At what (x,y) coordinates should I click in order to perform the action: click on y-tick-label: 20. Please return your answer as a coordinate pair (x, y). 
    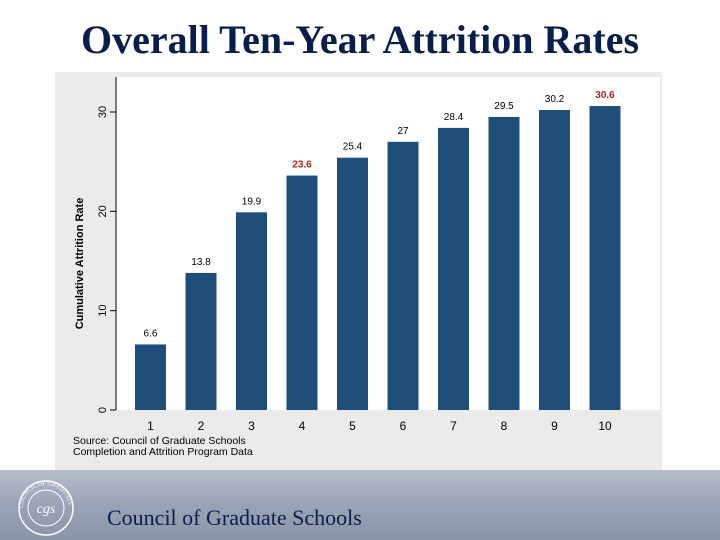
    Looking at the image, I should click on (103, 211).